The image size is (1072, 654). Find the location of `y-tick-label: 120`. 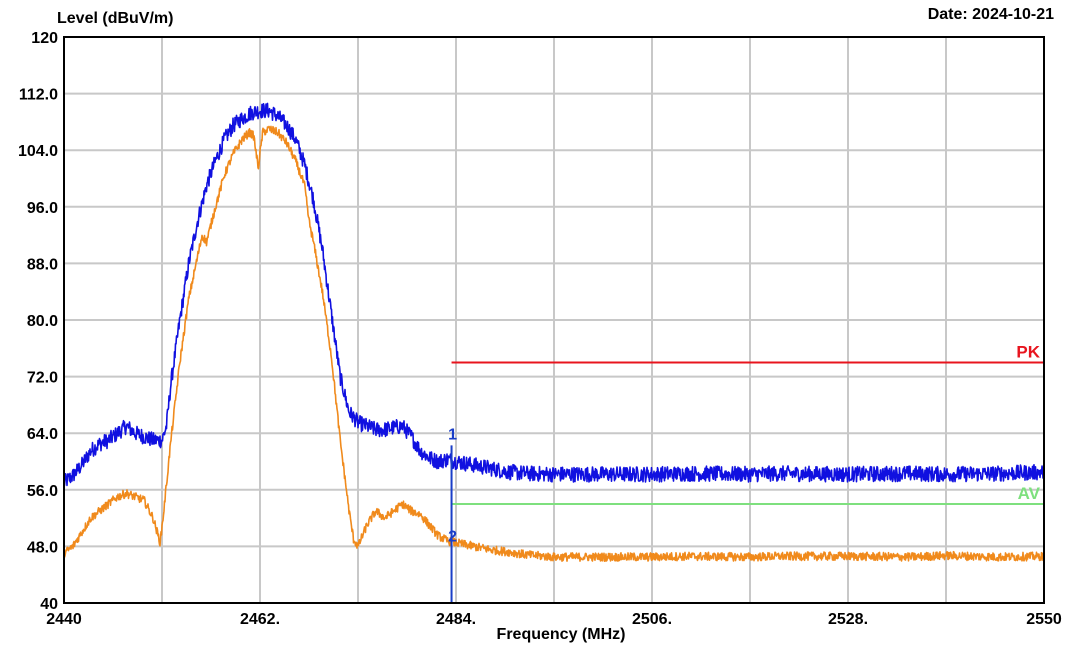

y-tick-label: 120 is located at coordinates (44, 38).